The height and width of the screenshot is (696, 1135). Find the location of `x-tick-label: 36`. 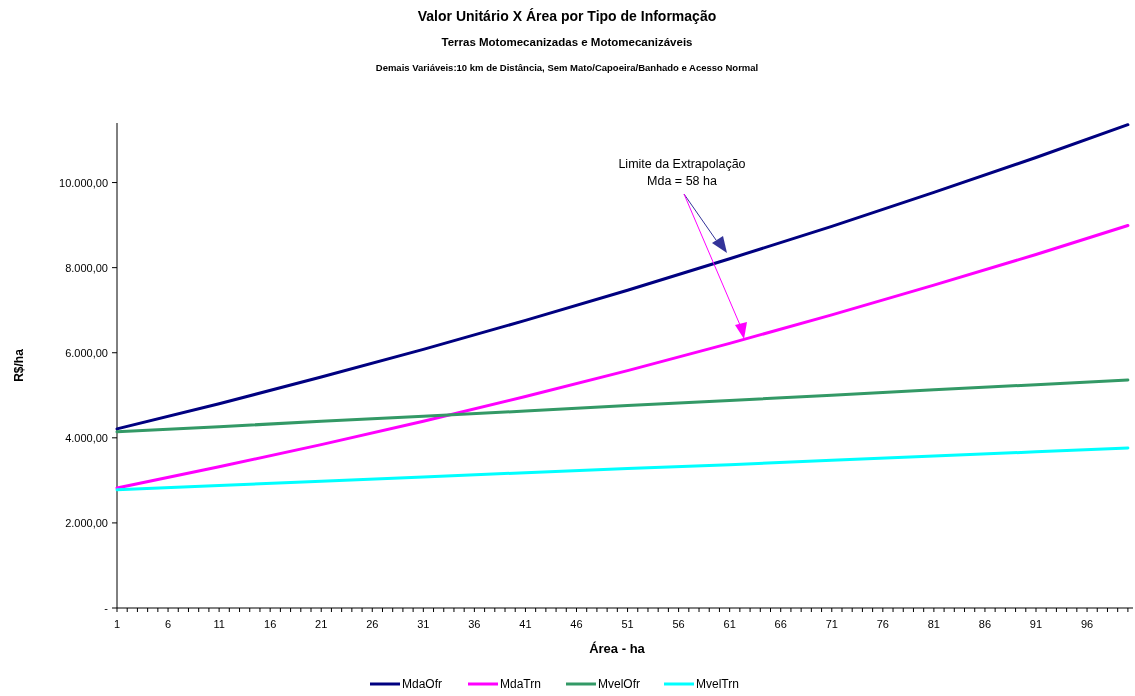

x-tick-label: 36 is located at coordinates (474, 624).